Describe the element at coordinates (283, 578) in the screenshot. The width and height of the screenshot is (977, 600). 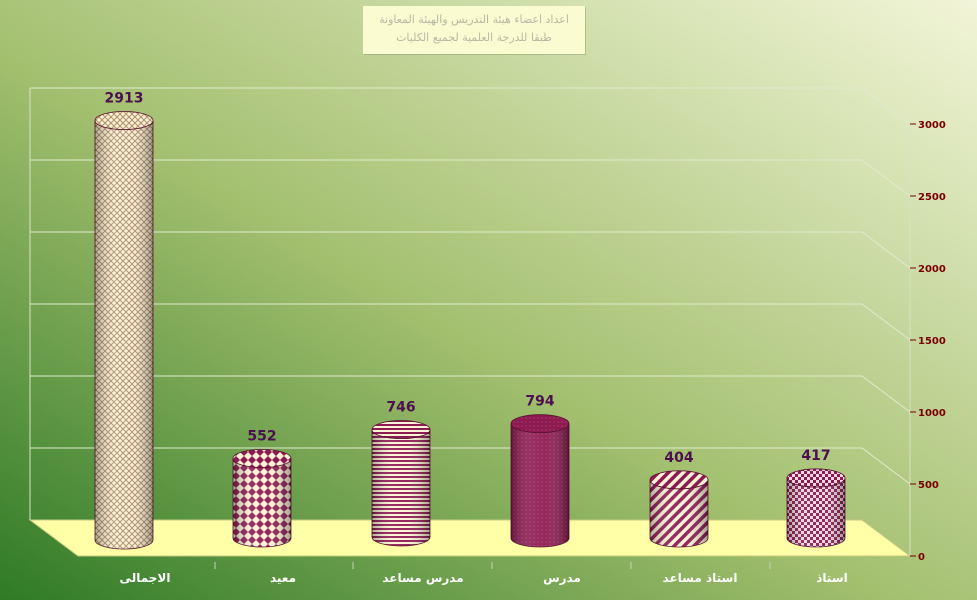
I see `category-label: معيد` at that location.